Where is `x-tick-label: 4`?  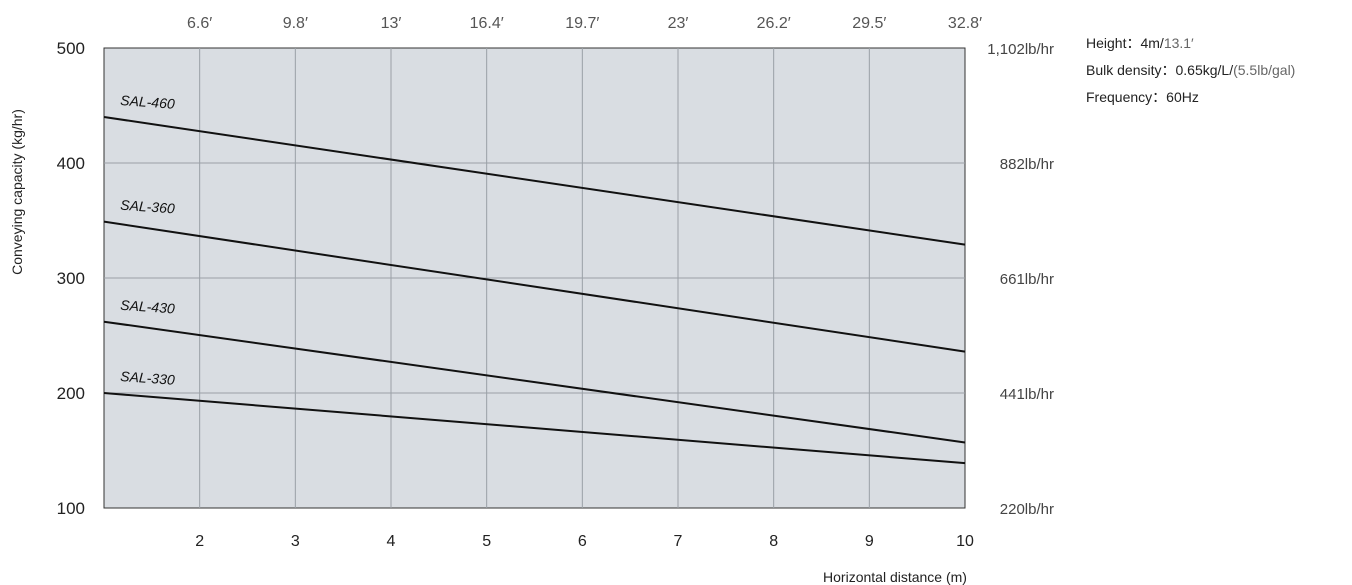 x-tick-label: 4 is located at coordinates (391, 541).